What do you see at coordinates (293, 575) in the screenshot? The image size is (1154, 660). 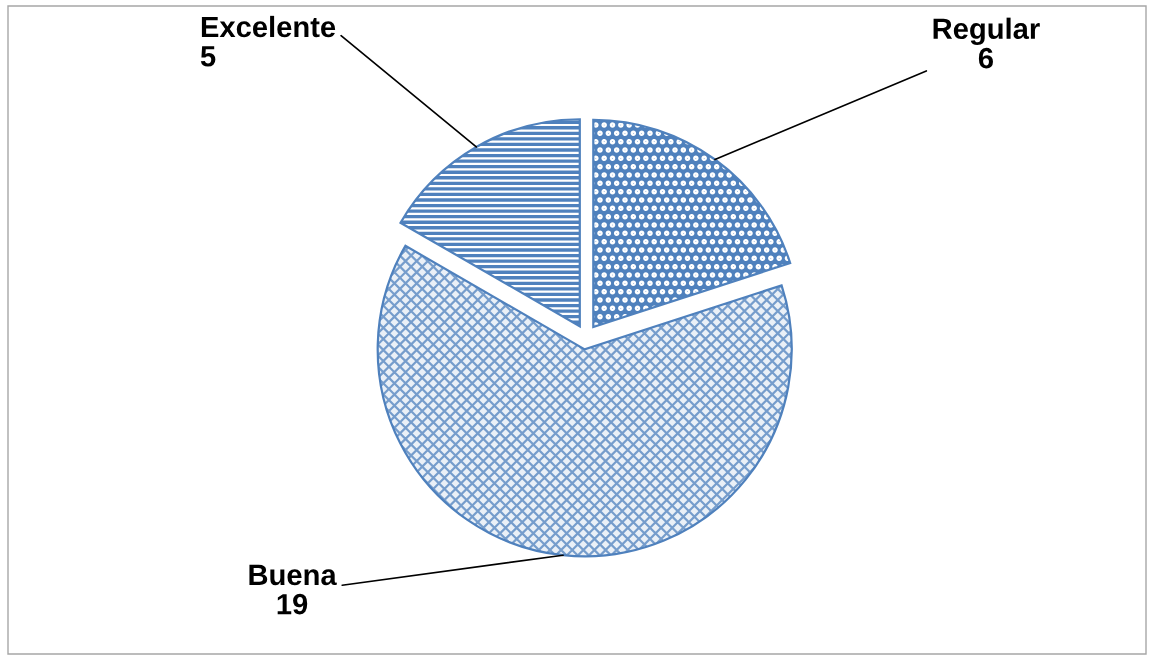 I see `slice-label: Buena` at bounding box center [293, 575].